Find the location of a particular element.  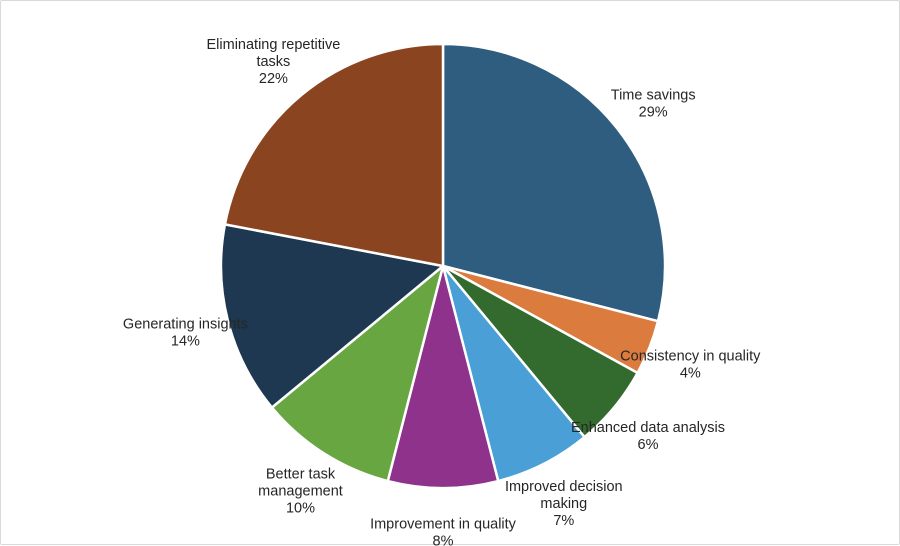

pie-label-name: Eliminating repetitive is located at coordinates (274, 45).